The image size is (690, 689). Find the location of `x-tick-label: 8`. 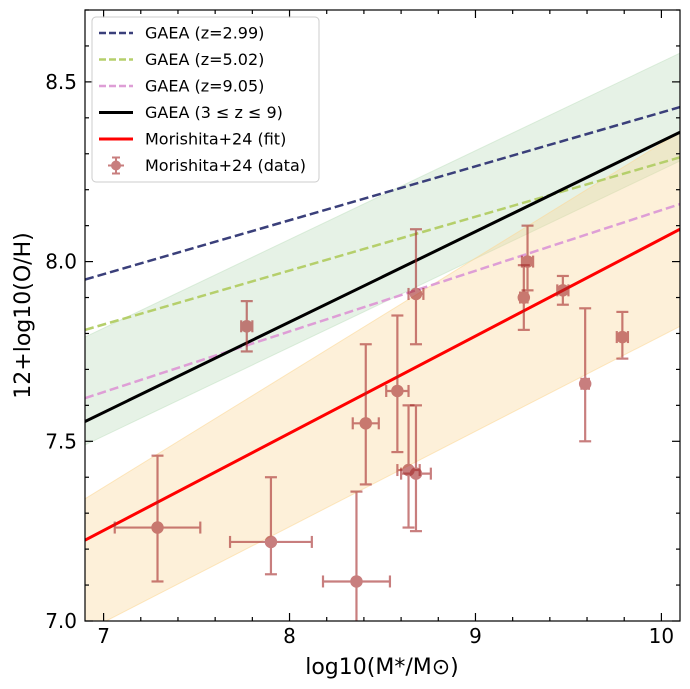

x-tick-label: 8 is located at coordinates (289, 636).